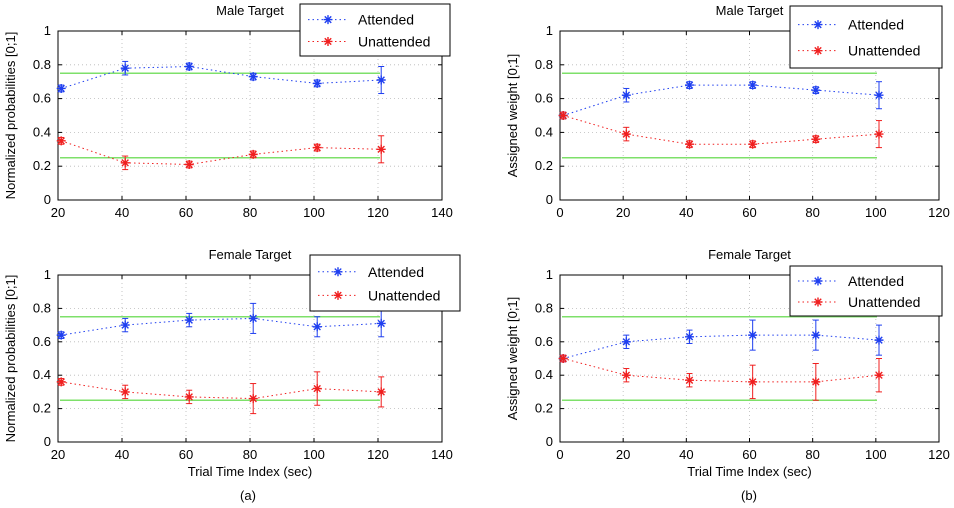 This screenshot has width=954, height=508. I want to click on chart-title: Female Target, so click(749, 254).